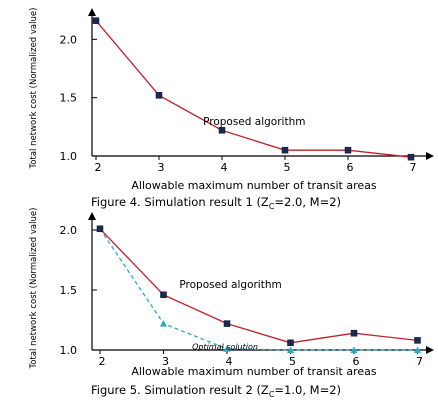 Image resolution: width=438 pixels, height=400 pixels. Describe the element at coordinates (287, 167) in the screenshot. I see `chart-1-x-tick-label: 5` at that location.